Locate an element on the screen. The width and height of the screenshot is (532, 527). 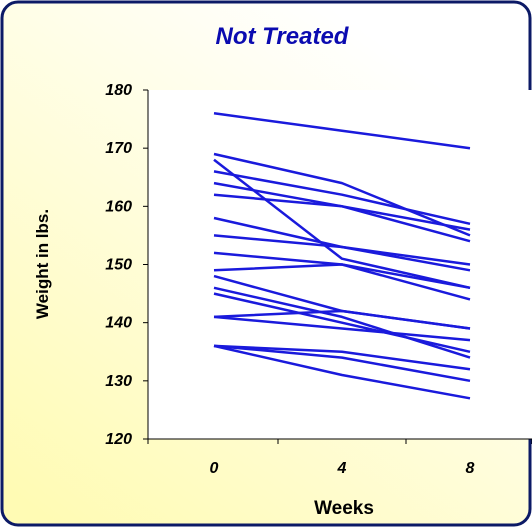
y-tick-label: 170 is located at coordinates (118, 148).